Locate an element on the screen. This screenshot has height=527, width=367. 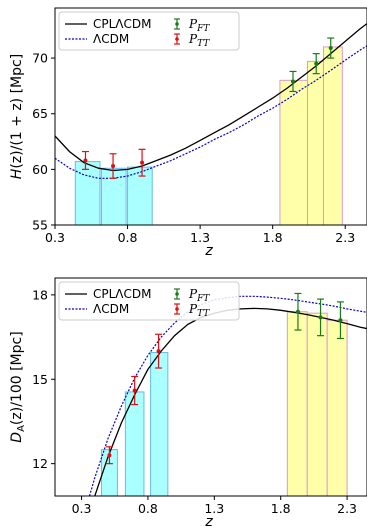
y-label-part: (z)/100 [Mpc] is located at coordinates (17, 378).